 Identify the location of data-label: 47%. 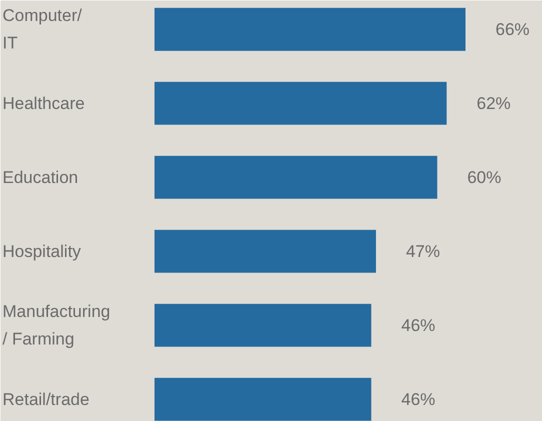
(423, 251).